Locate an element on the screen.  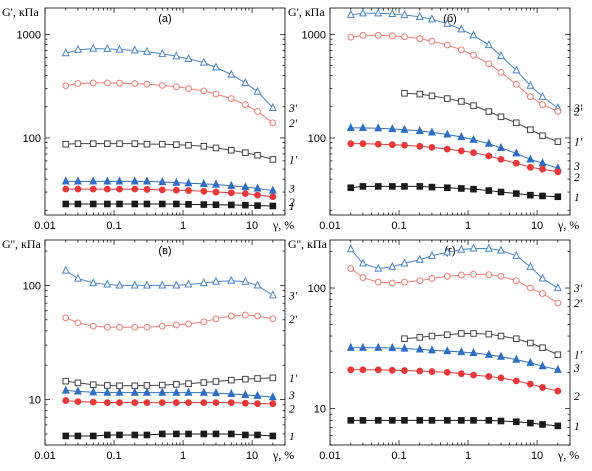
y-axis-label: G', кПа is located at coordinates (306, 12).